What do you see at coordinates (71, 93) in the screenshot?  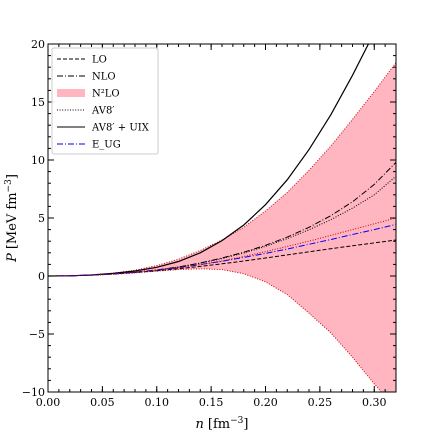 I see `legend-swatch-band` at bounding box center [71, 93].